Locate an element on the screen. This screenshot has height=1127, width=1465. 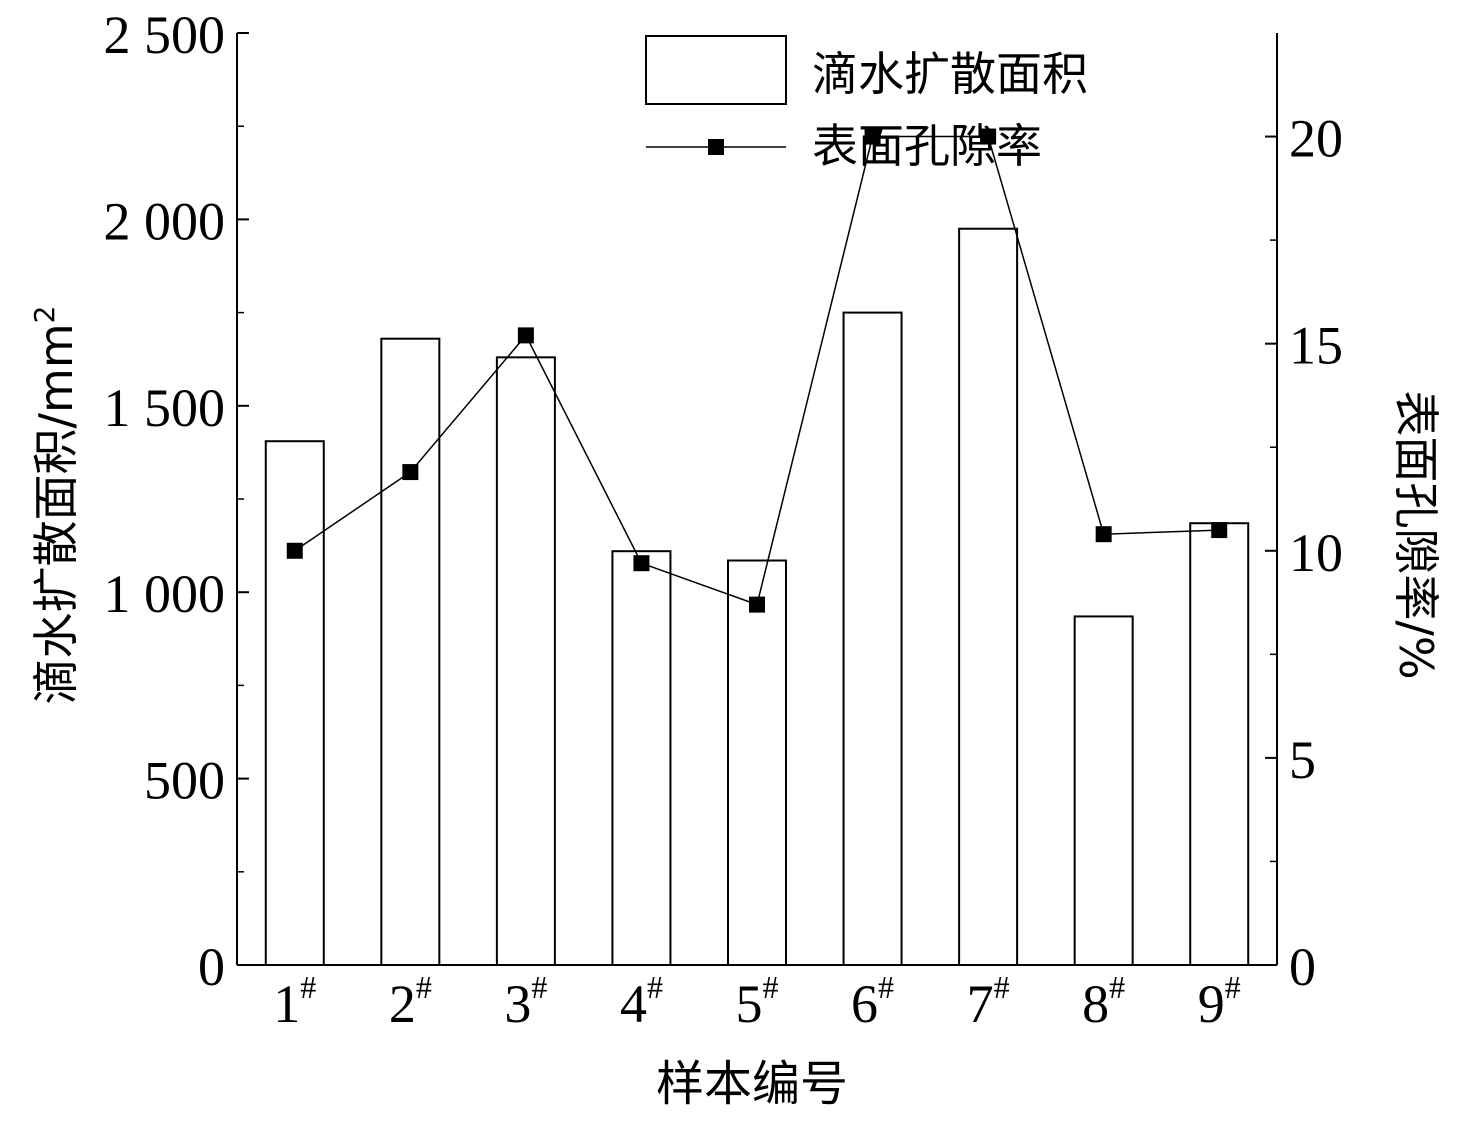
x-axis-label: 样本编号 is located at coordinates (752, 1084).